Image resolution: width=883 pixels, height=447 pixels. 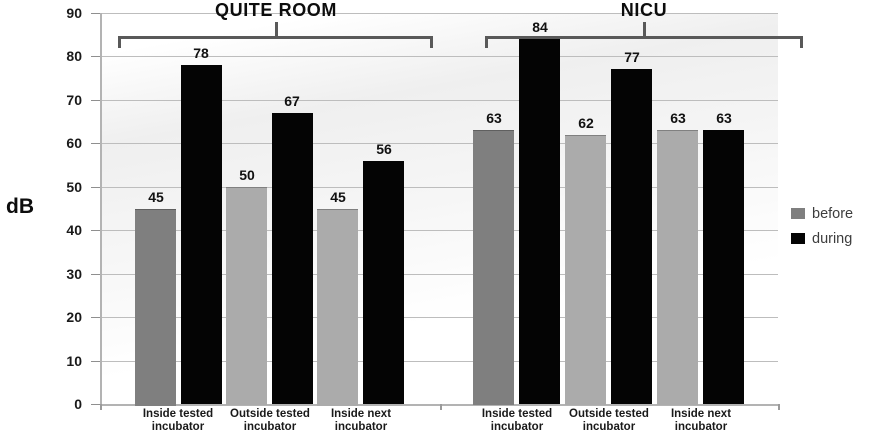 I want to click on legend-swatch-before, so click(x=798, y=213).